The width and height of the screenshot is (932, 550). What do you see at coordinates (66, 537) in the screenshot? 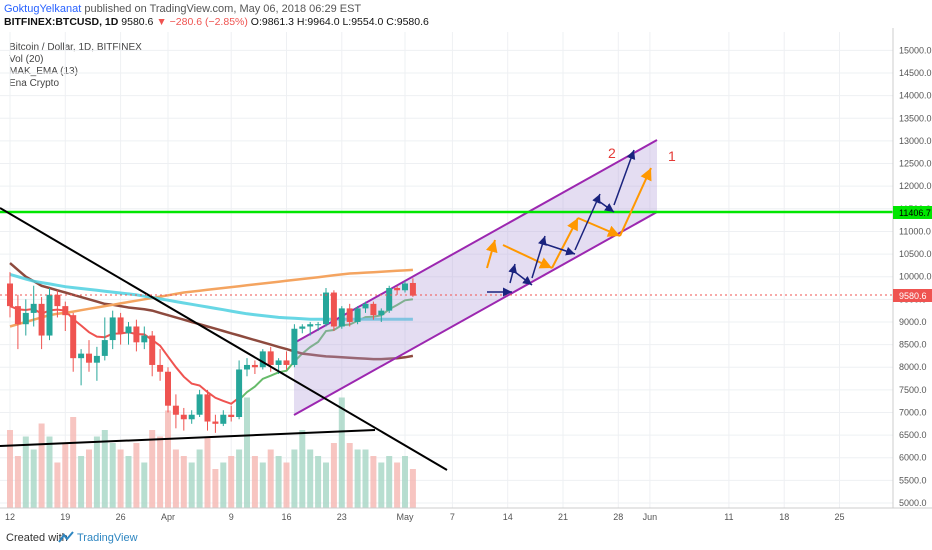
I see `tradingview-logo-icon` at bounding box center [66, 537].